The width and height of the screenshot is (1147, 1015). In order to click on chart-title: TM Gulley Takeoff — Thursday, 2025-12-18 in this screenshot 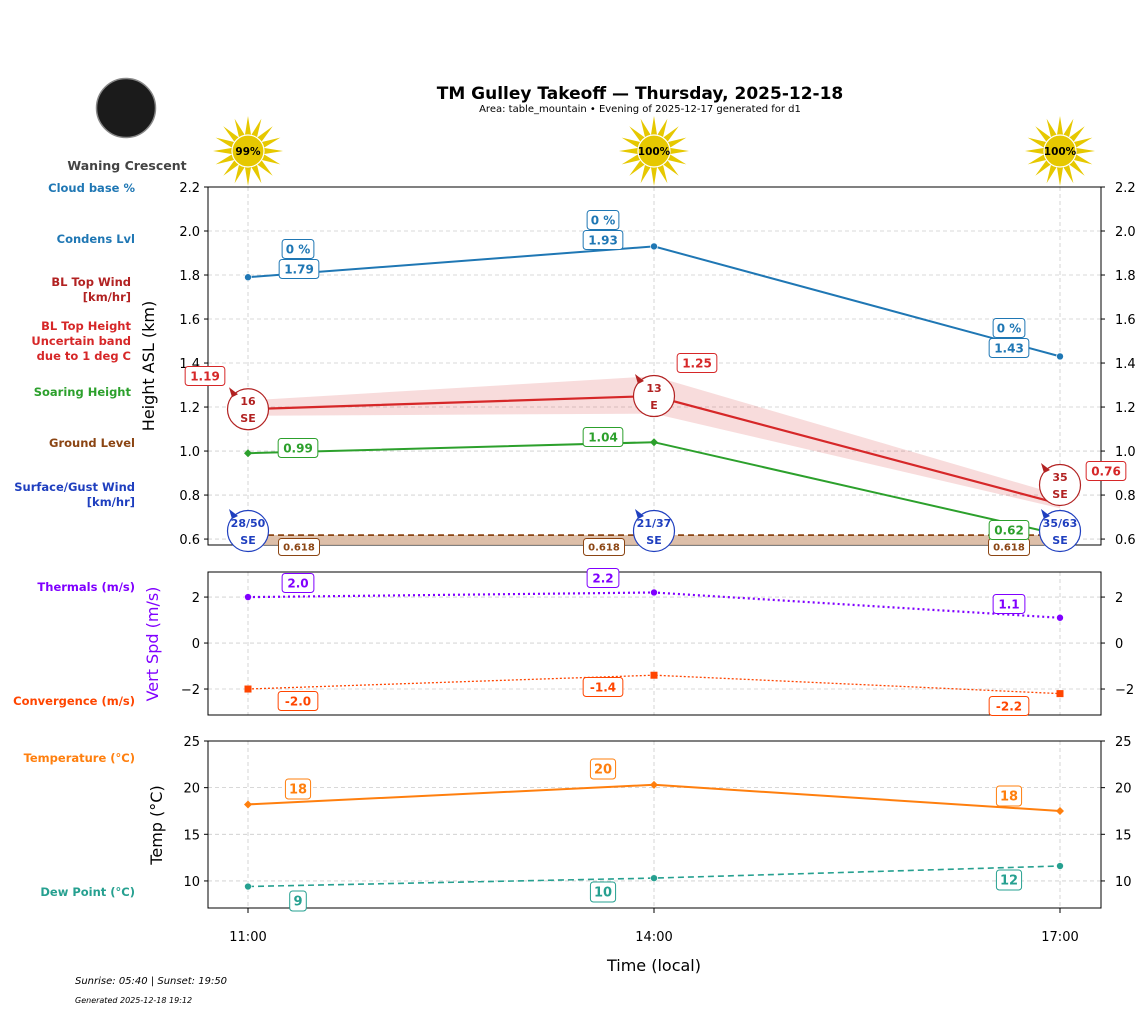, I will do `click(640, 94)`.